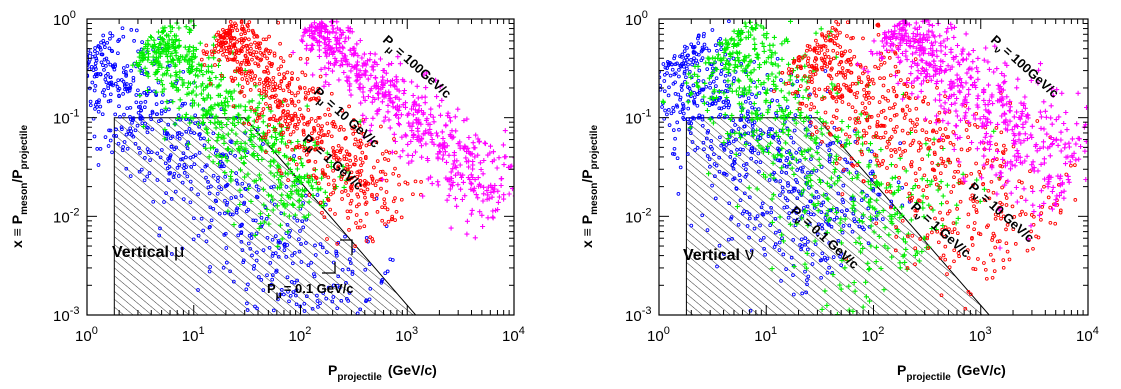 The height and width of the screenshot is (389, 1121). What do you see at coordinates (406, 335) in the screenshot?
I see `x-tick-label: 103` at bounding box center [406, 335].